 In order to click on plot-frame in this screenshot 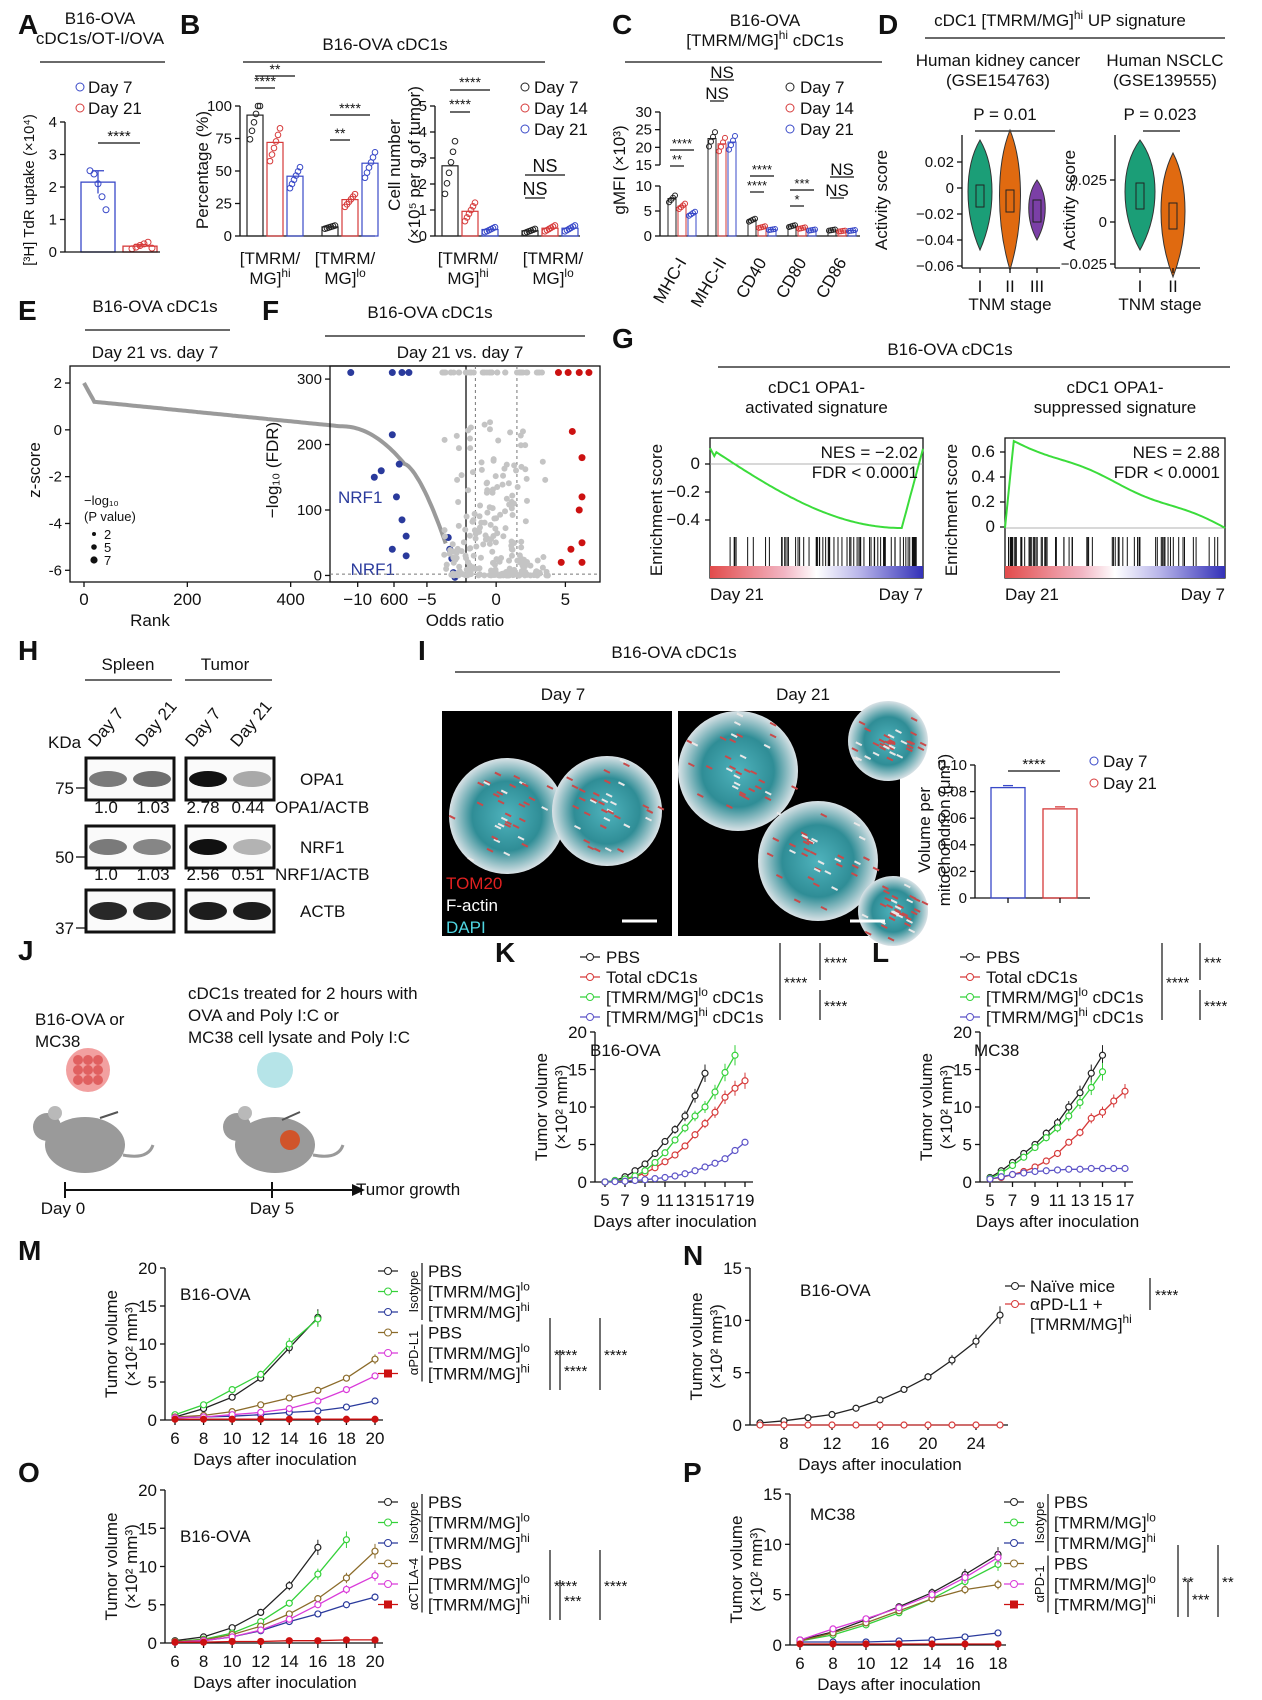, I will do `click(465, 474)`.